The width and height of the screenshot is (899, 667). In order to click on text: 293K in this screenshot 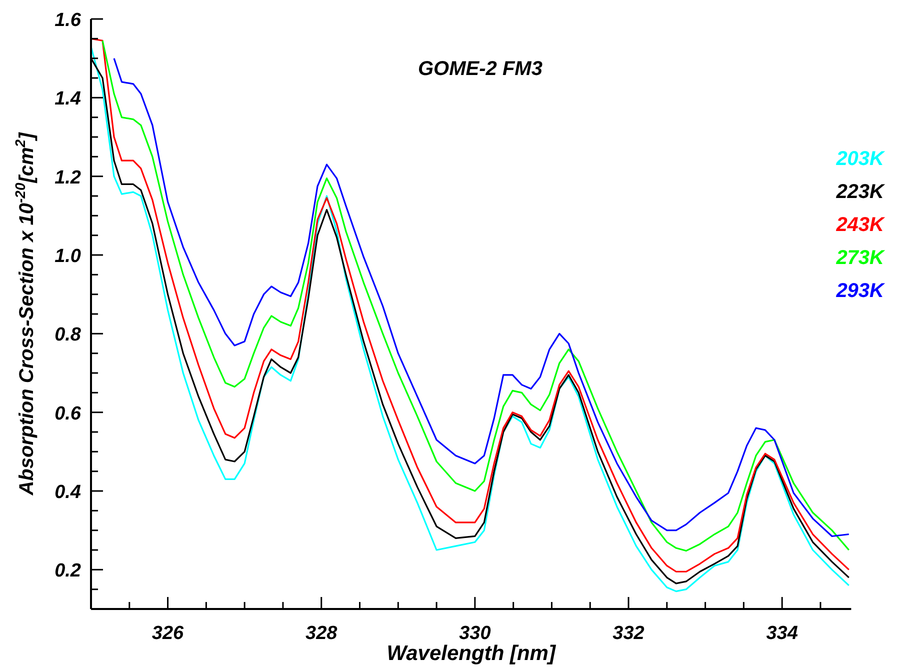, I will do `click(860, 291)`.